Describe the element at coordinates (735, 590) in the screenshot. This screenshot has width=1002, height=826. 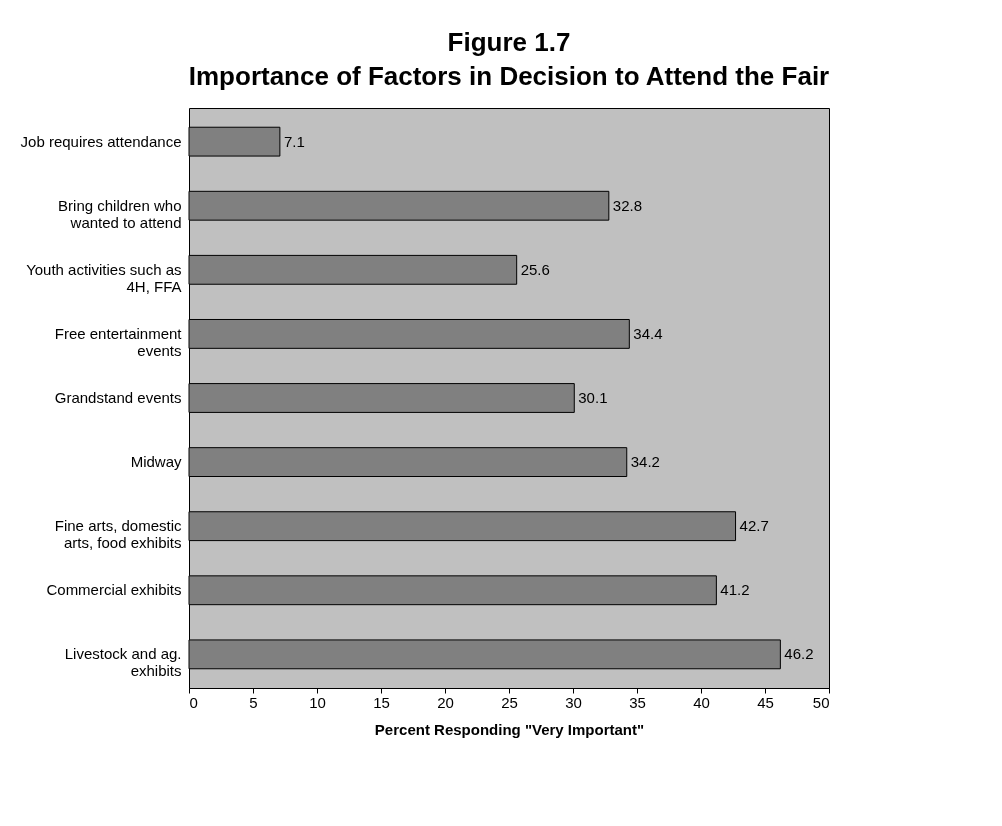
I see `data-label: 41.2` at that location.